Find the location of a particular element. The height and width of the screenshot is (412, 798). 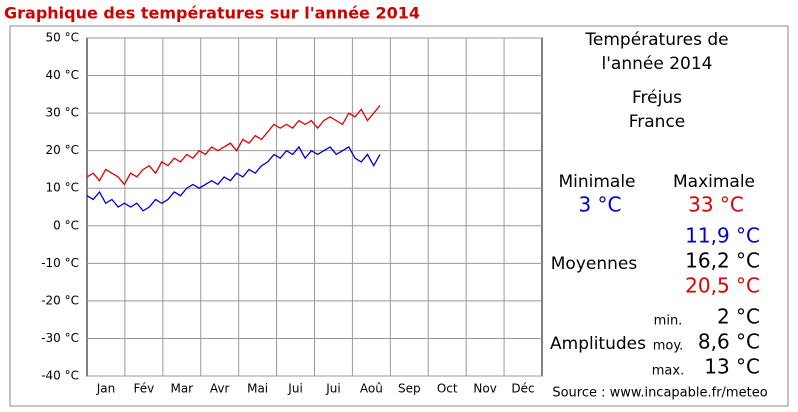

x-tick-label: Sep is located at coordinates (409, 389).